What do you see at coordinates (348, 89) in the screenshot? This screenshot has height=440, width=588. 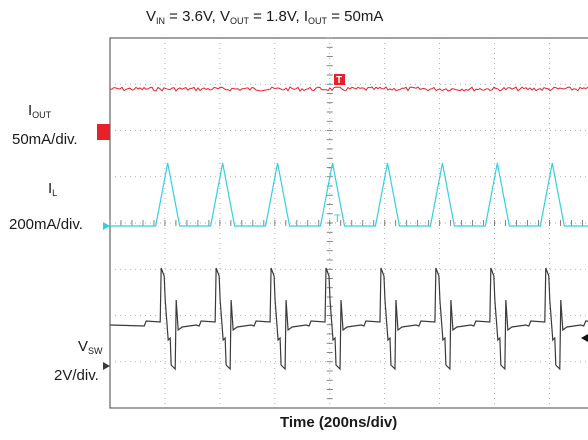 I see `series-line-iout` at bounding box center [348, 89].